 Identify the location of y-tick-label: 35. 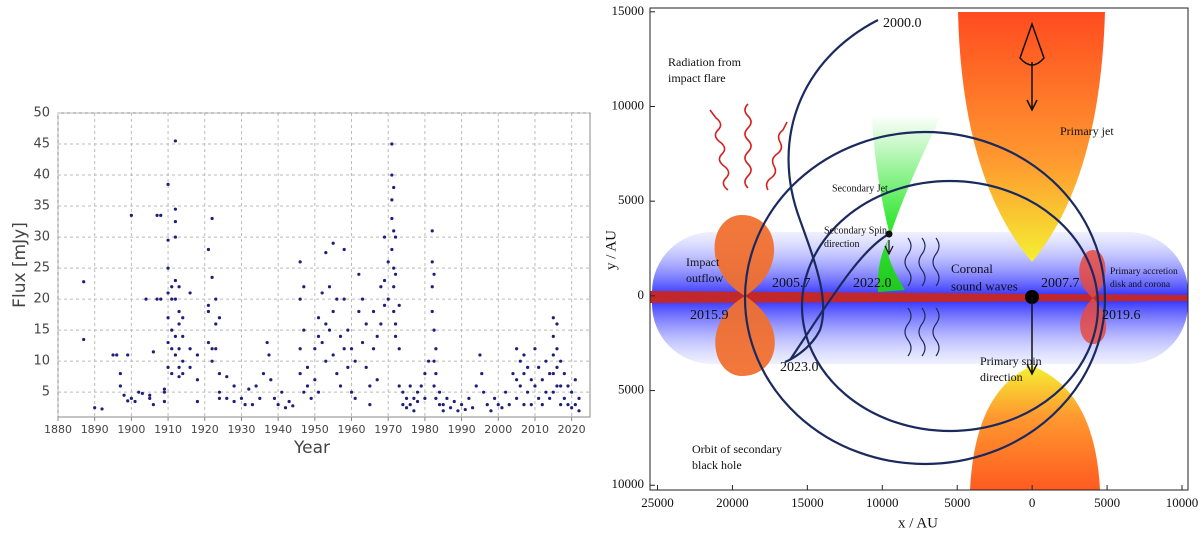
(41, 206).